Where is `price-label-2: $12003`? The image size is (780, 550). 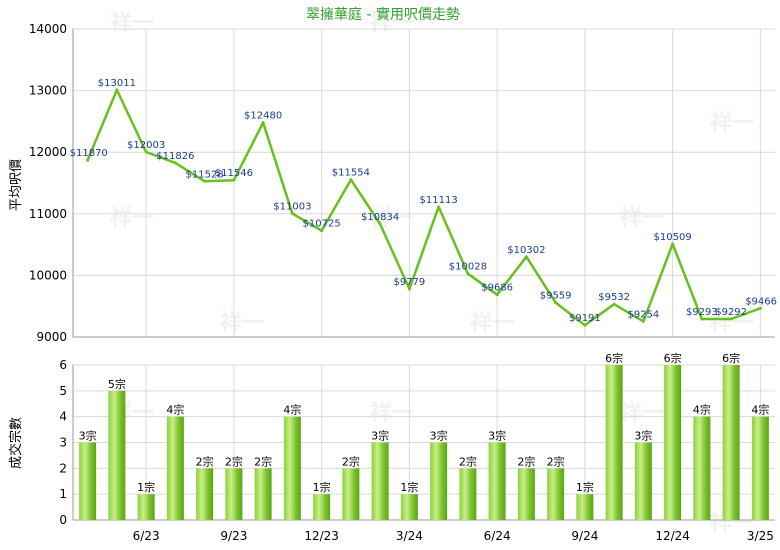 price-label-2: $12003 is located at coordinates (146, 145).